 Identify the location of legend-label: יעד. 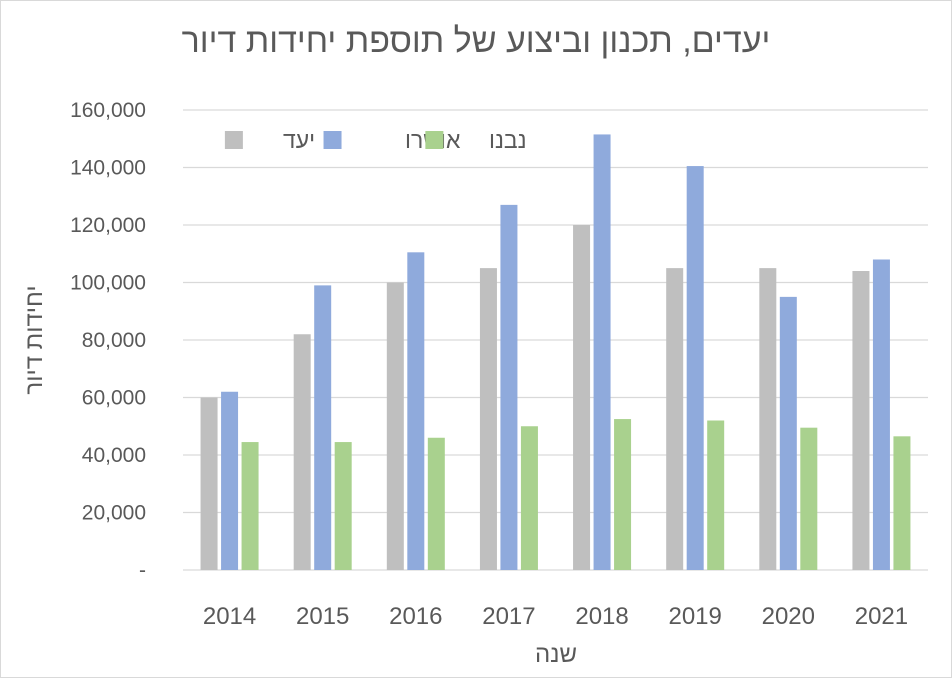
(299, 140).